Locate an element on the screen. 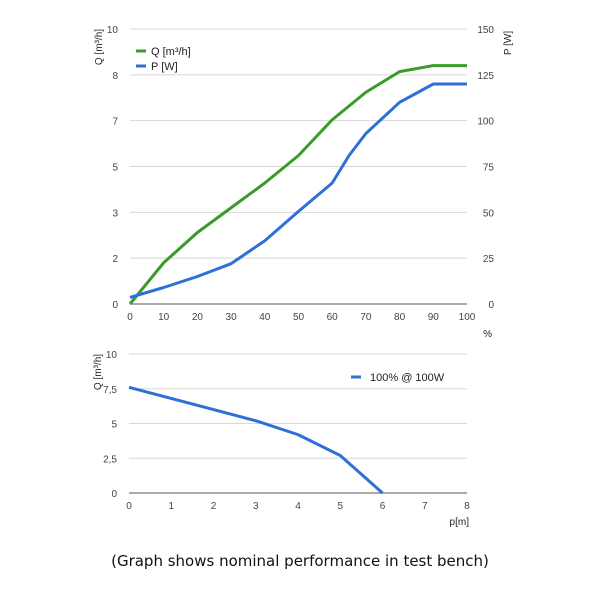 The image size is (600, 600). x-tick-label: 20 is located at coordinates (198, 317).